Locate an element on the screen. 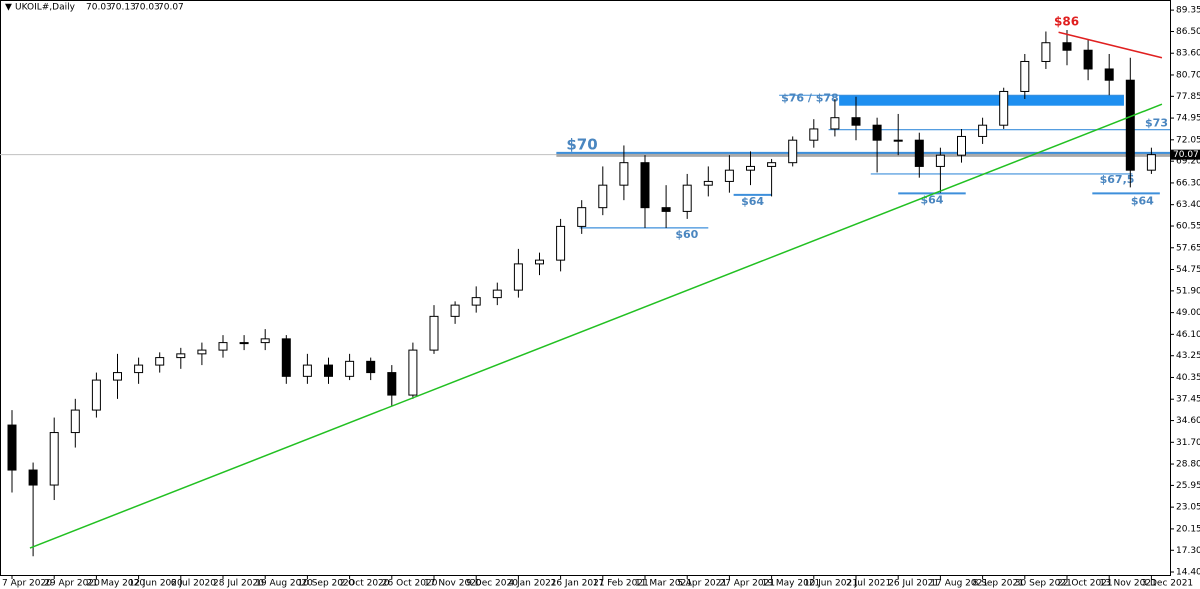 The width and height of the screenshot is (1200, 589). collapse-icon: ▼ is located at coordinates (8, 8).